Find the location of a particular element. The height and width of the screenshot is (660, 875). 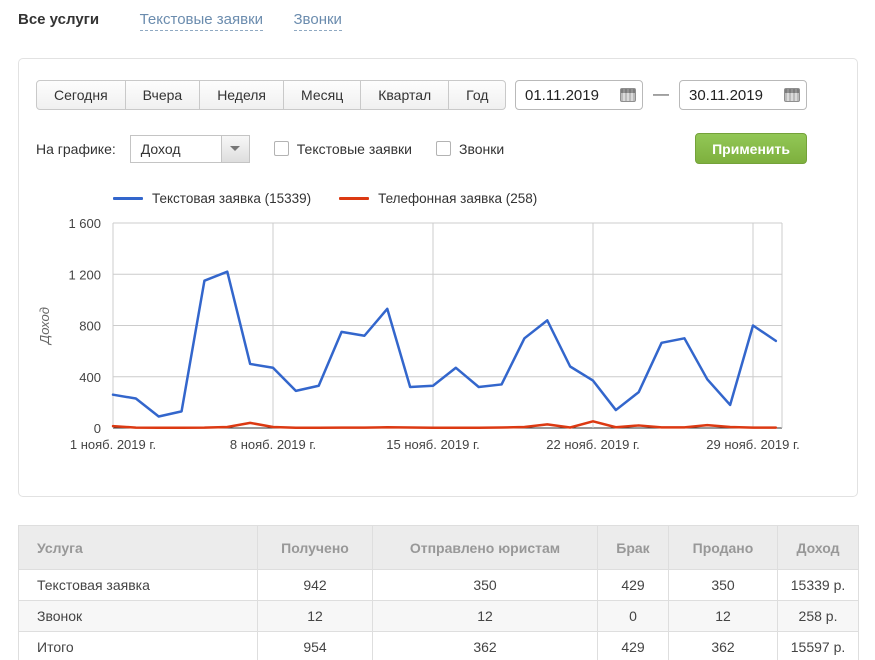

apply-button: Применить is located at coordinates (751, 148).